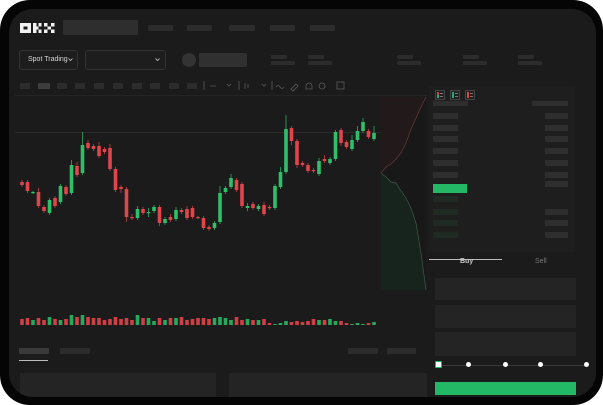  What do you see at coordinates (513, 365) in the screenshot?
I see `amount-slider-track` at bounding box center [513, 365].